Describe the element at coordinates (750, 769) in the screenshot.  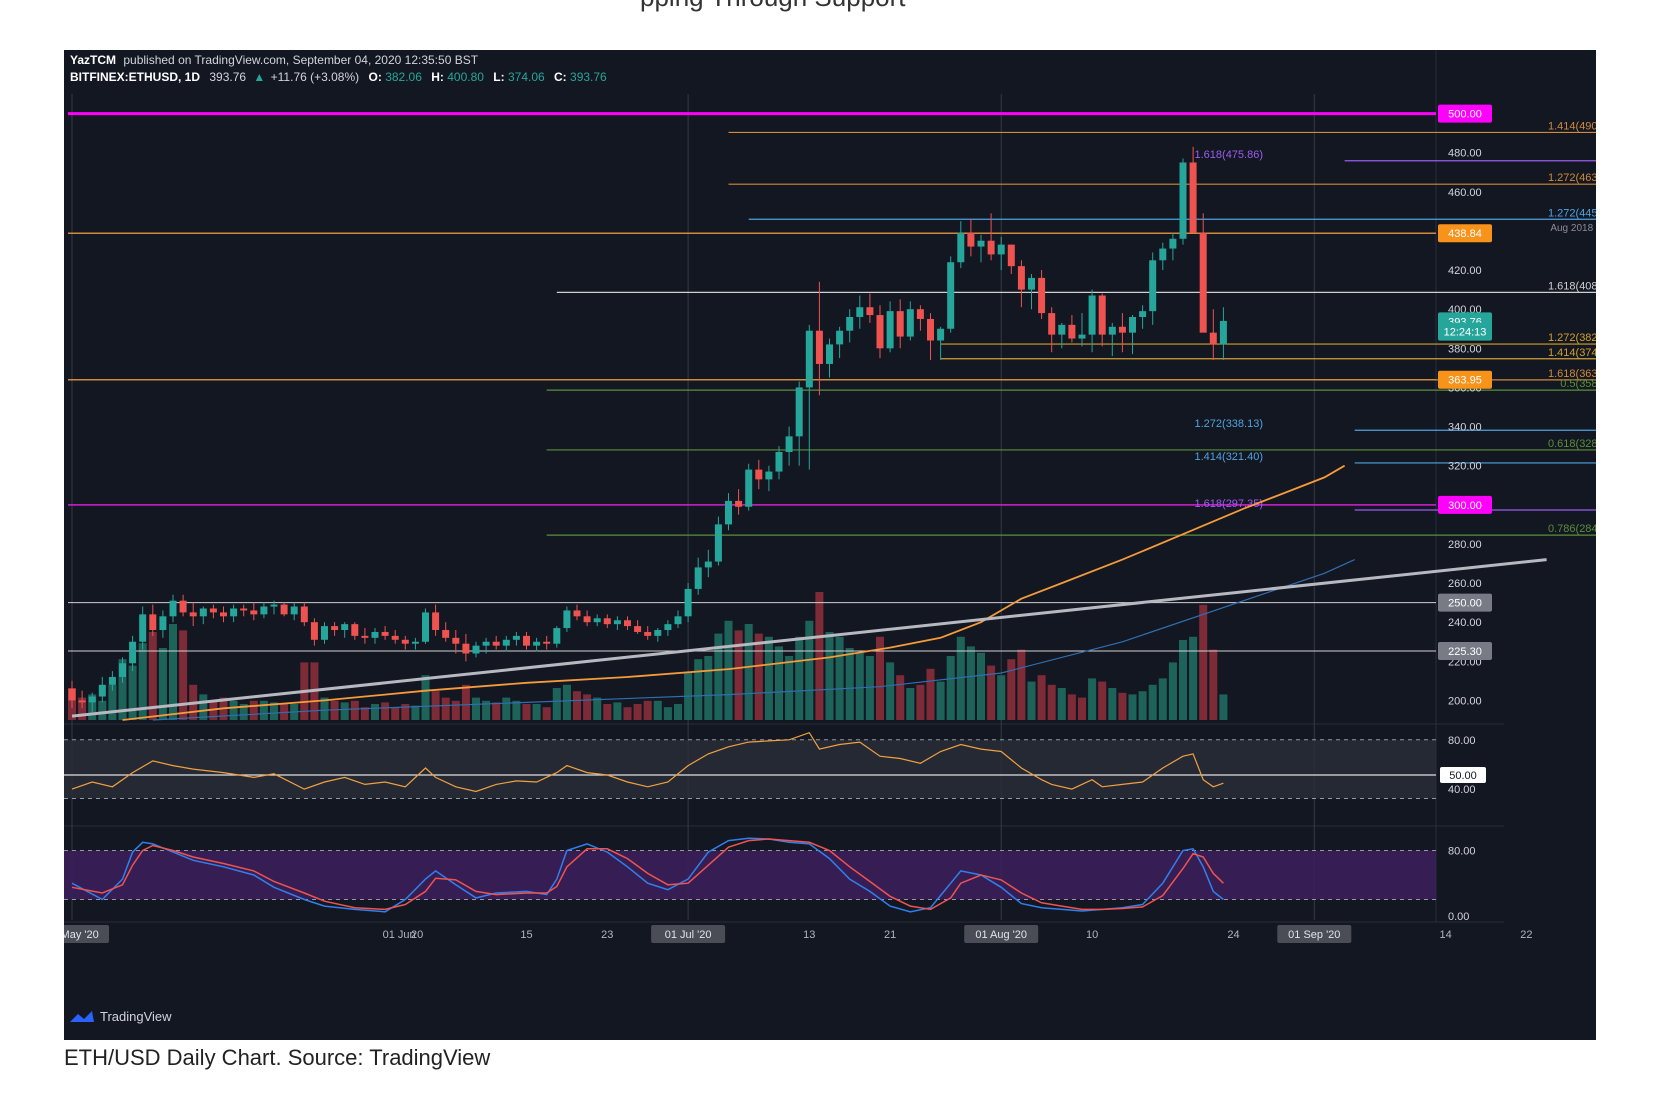
I see `rsi-band` at that location.